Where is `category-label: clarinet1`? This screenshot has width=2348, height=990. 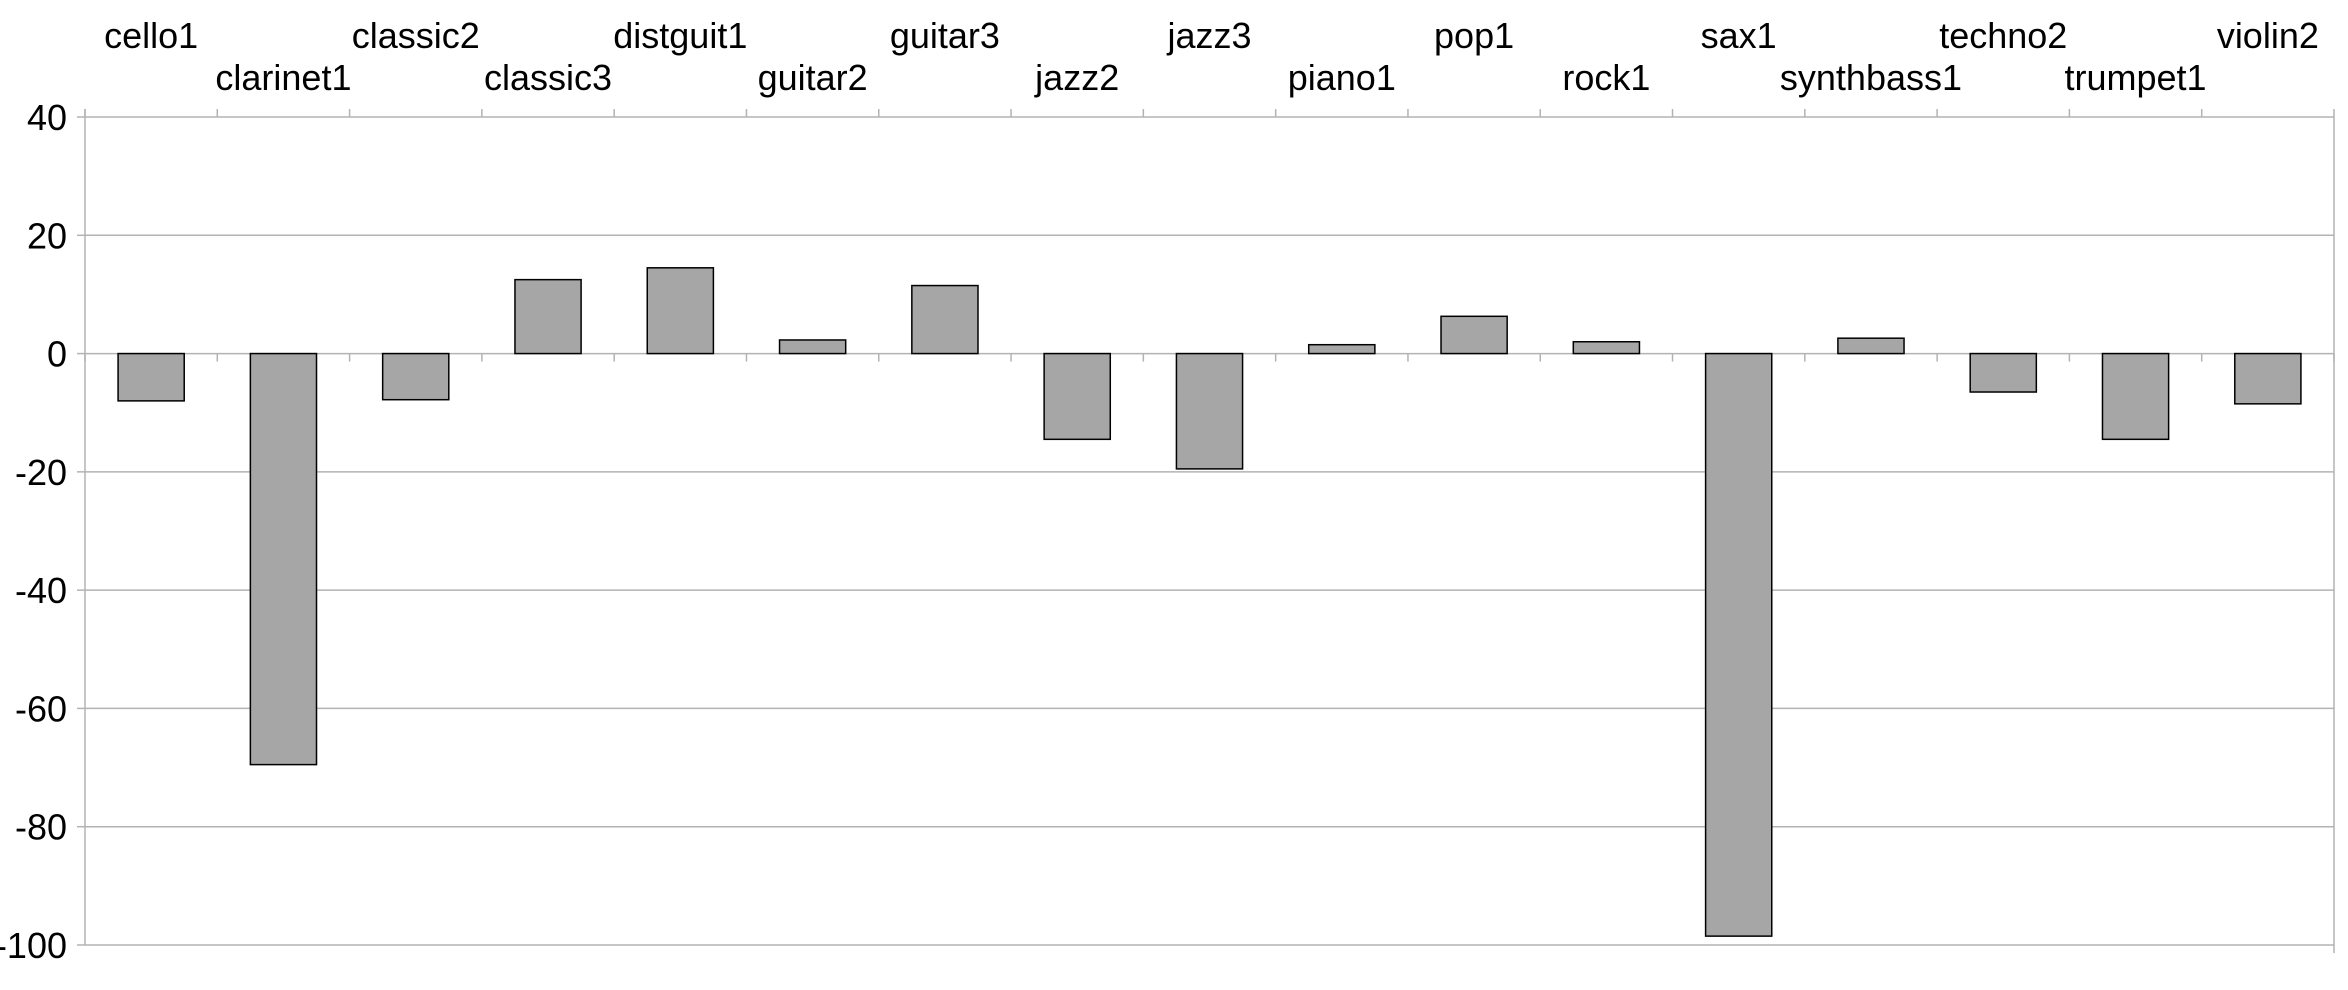 category-label: clarinet1 is located at coordinates (283, 77).